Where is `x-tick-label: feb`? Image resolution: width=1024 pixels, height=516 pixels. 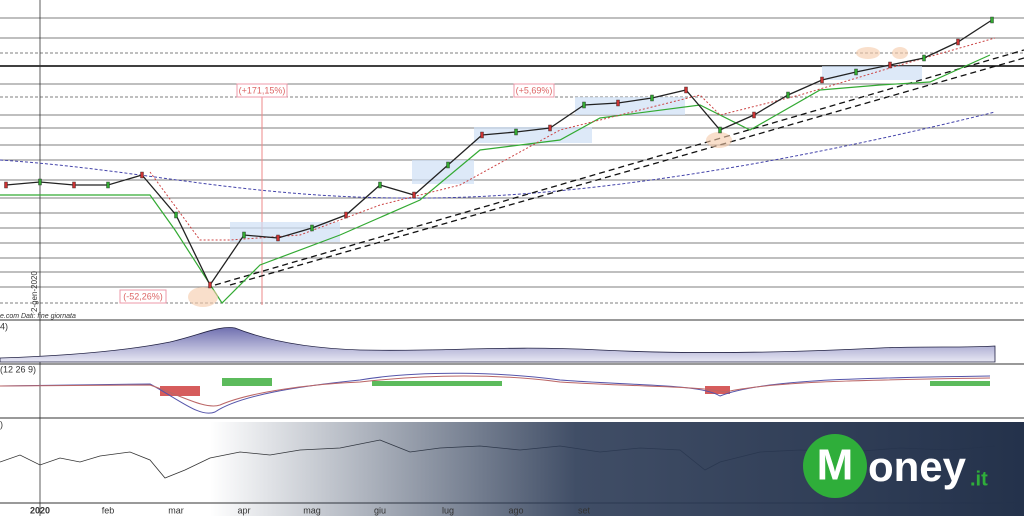
x-tick-label: feb is located at coordinates (108, 510).